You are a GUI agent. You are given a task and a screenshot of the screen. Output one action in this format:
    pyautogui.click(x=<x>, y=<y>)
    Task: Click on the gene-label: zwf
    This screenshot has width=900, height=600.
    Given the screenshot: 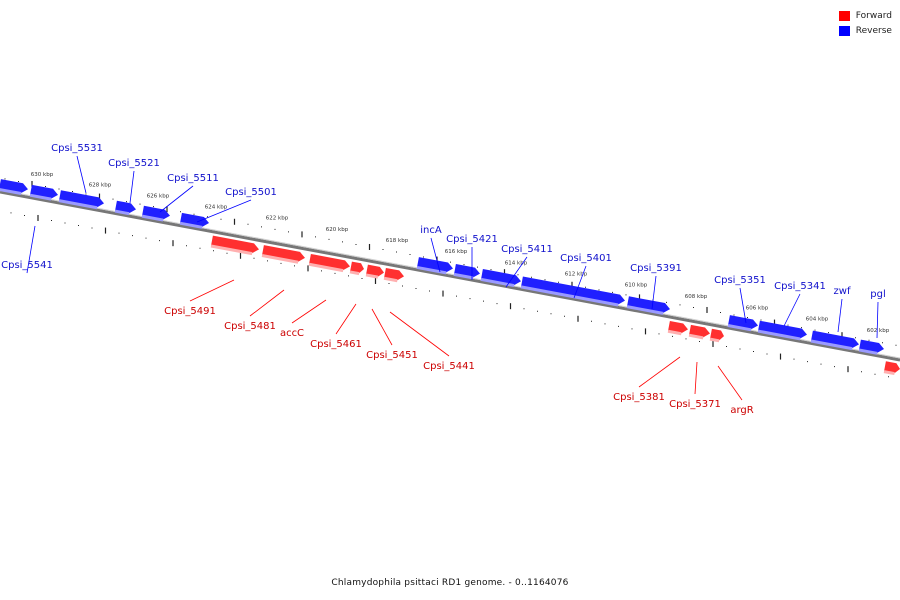 What is the action you would take?
    pyautogui.click(x=842, y=291)
    